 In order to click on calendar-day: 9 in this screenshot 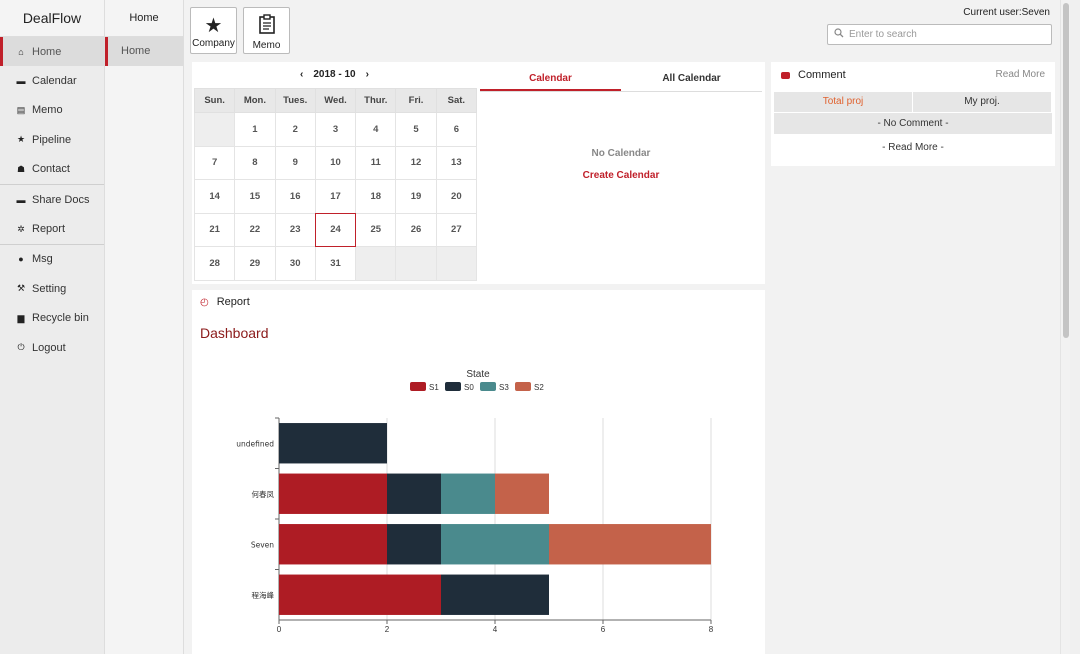, I will do `click(295, 162)`.